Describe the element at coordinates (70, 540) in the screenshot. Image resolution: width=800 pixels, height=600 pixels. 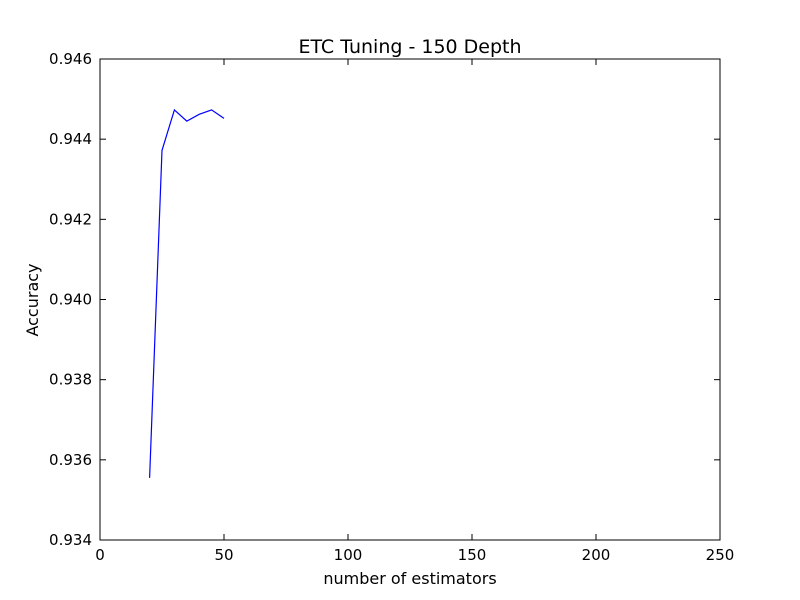
I see `y-tick-label: 0.934` at that location.